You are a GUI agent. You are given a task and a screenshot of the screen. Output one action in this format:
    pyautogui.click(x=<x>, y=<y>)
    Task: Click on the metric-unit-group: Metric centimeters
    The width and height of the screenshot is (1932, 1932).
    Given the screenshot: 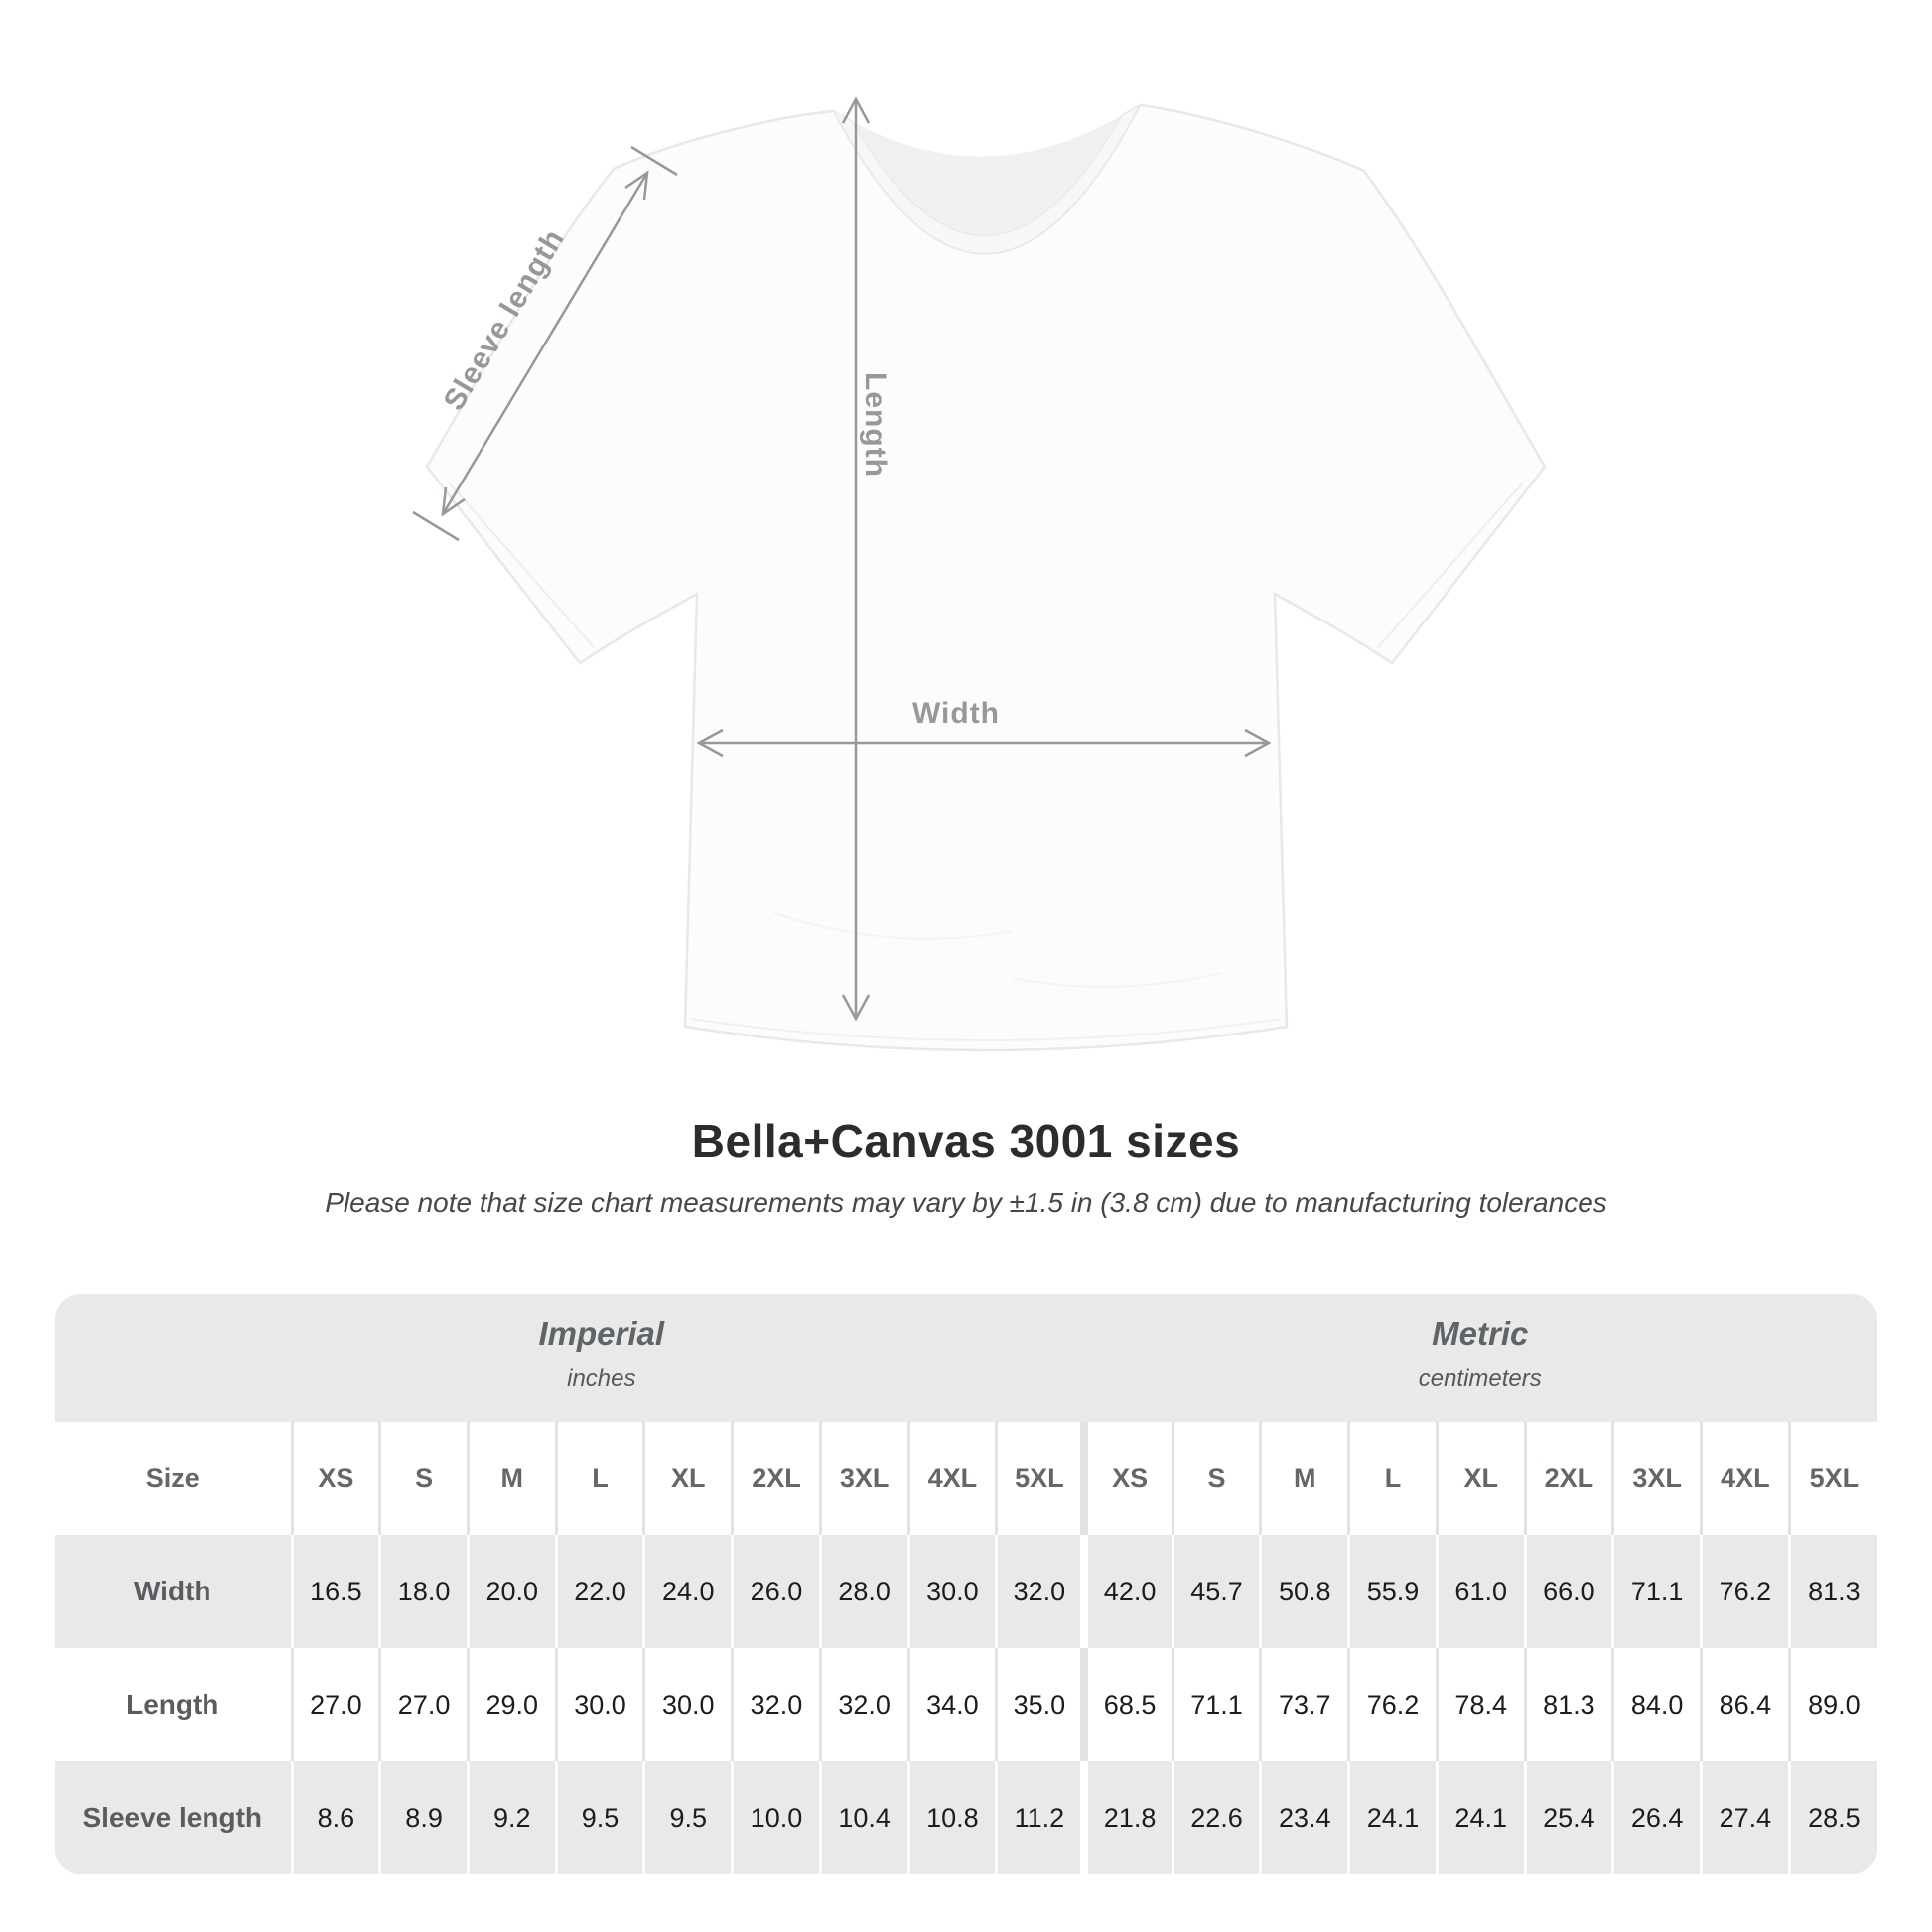 What is the action you would take?
    pyautogui.click(x=1480, y=1354)
    